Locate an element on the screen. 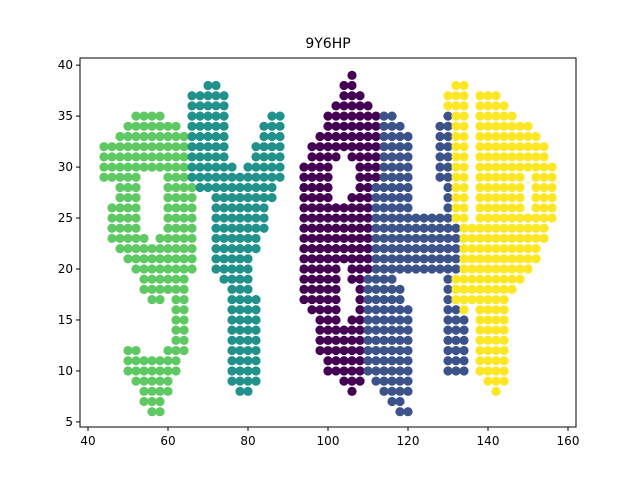 Image resolution: width=640 pixels, height=480 pixels. x-tick-label: 60 is located at coordinates (167, 441).